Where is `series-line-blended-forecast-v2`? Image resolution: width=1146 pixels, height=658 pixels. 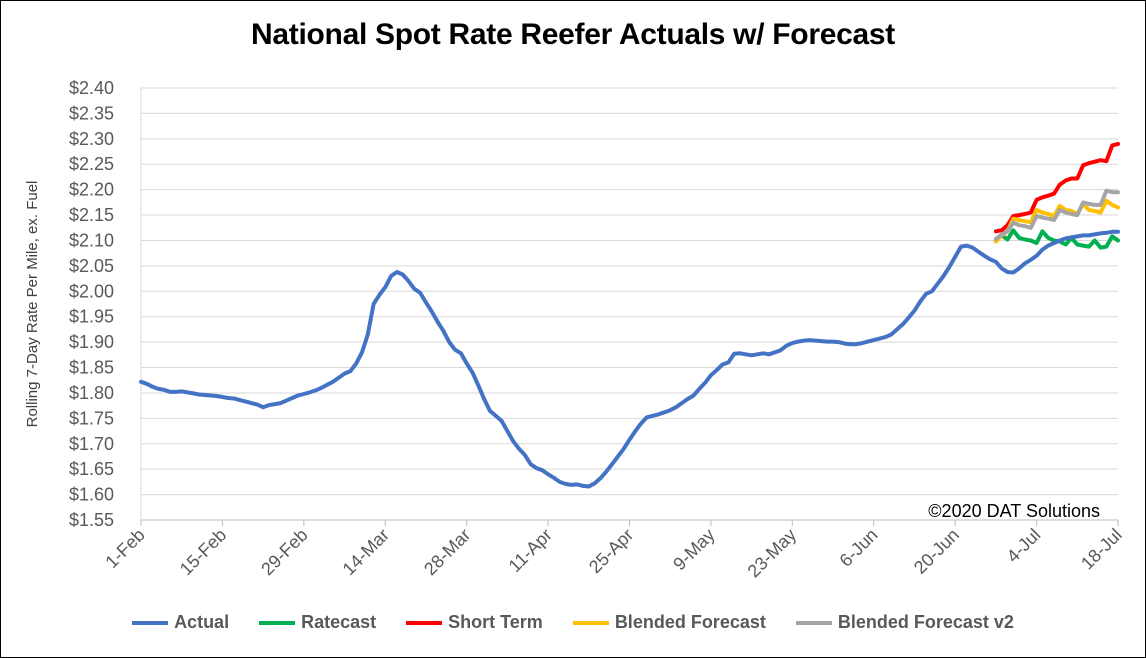
series-line-blended-forecast-v2 is located at coordinates (1056, 214).